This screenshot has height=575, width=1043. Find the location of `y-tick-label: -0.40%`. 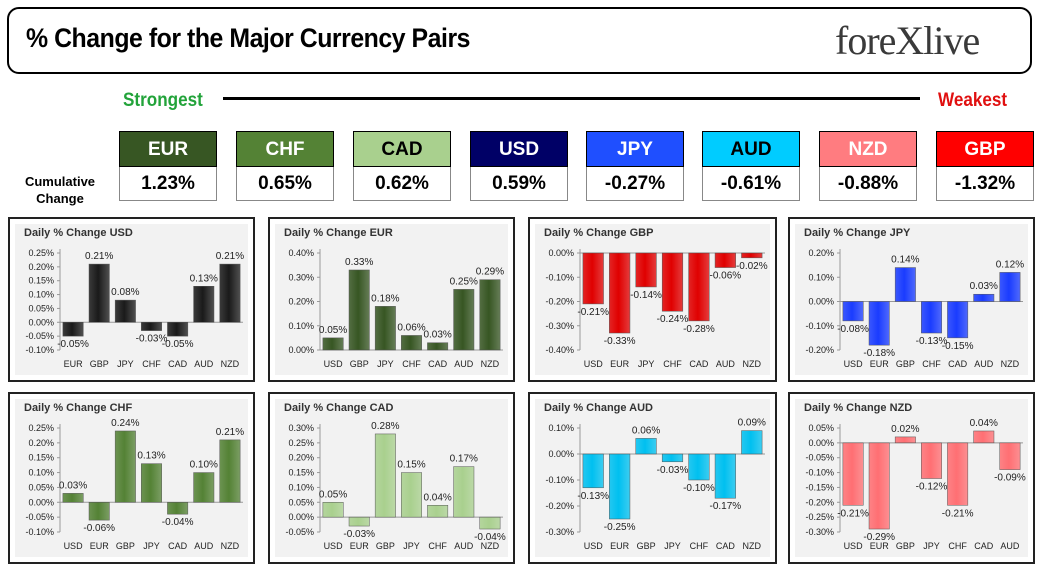

y-tick-label: -0.40% is located at coordinates (559, 350).